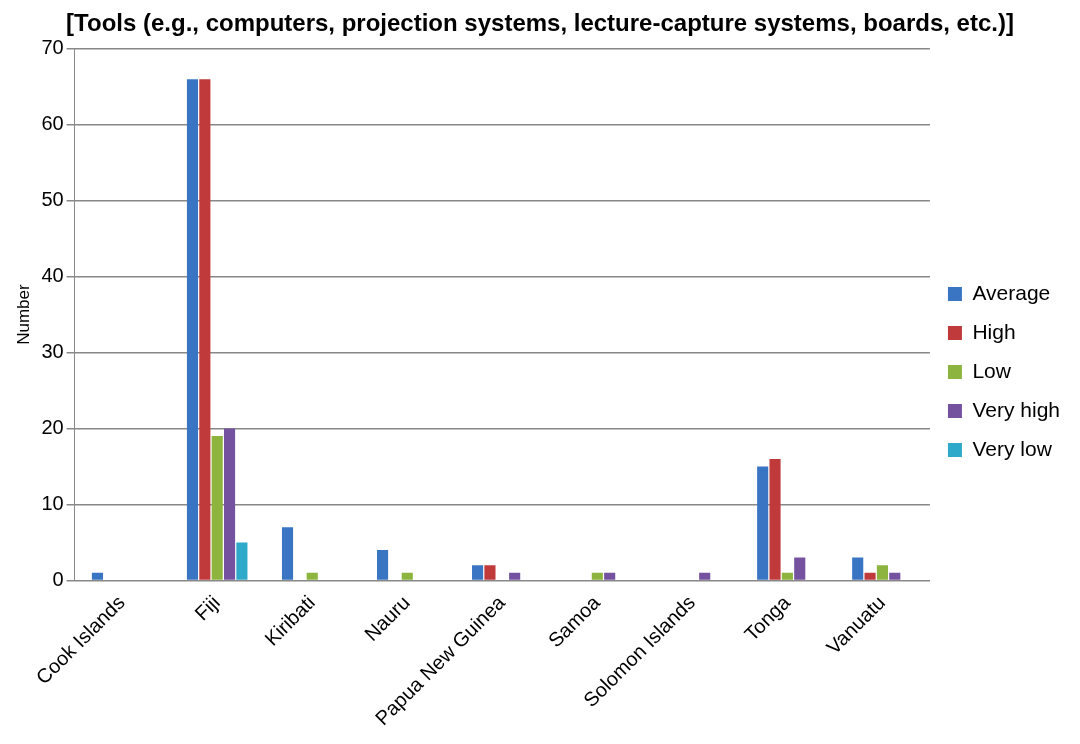 The height and width of the screenshot is (744, 1080). Describe the element at coordinates (52, 123) in the screenshot. I see `y-tick-label: 60` at that location.